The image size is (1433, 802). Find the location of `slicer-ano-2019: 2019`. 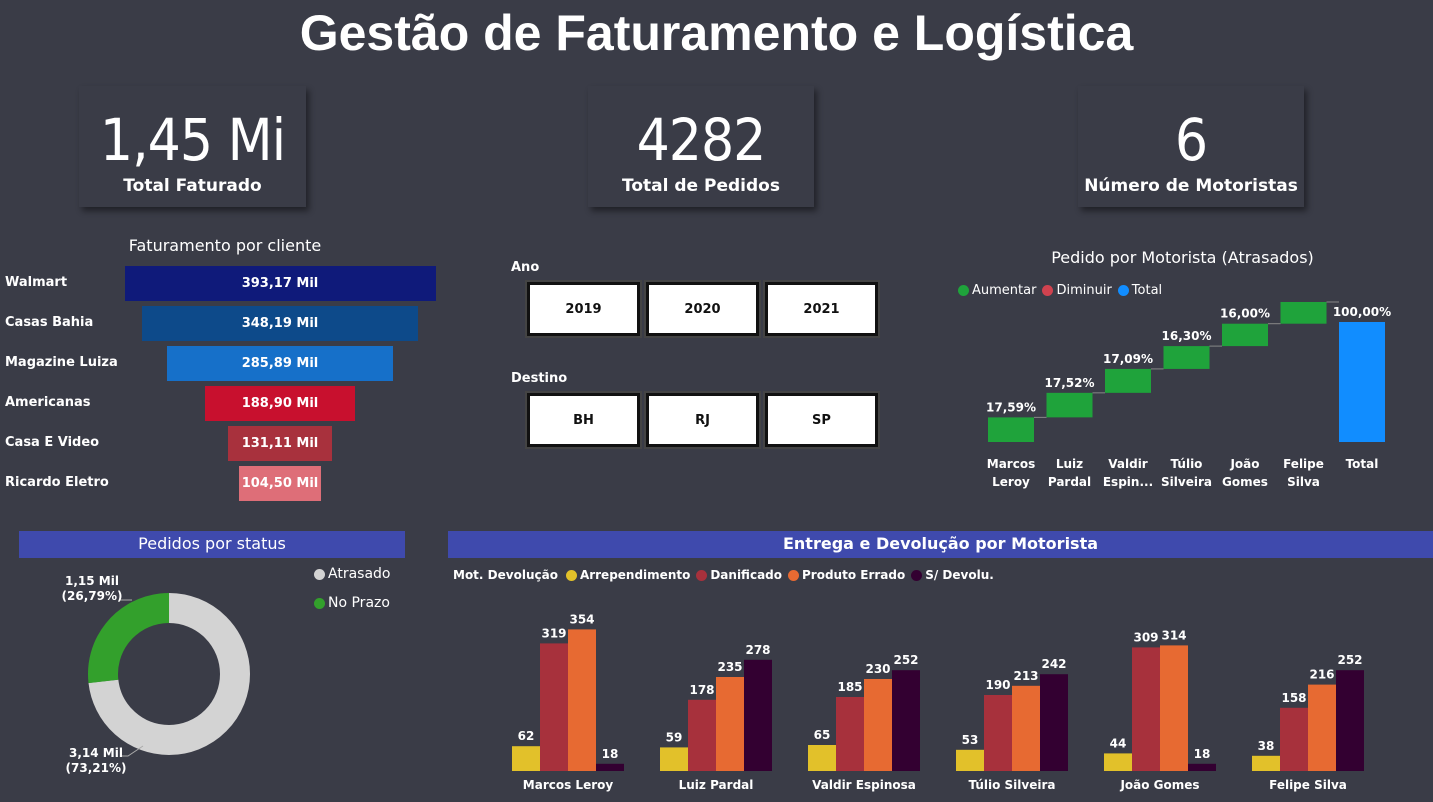

slicer-ano-2019: 2019 is located at coordinates (583, 309).